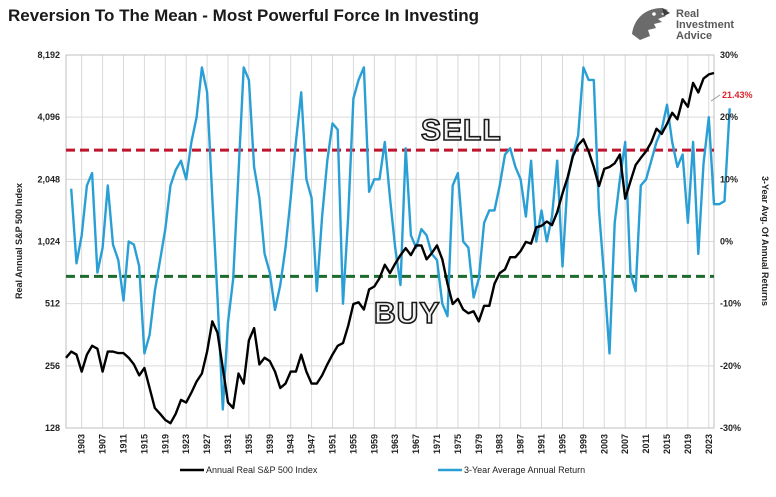 This screenshot has width=776, height=497. I want to click on y-left-tick-label: 2,048, so click(48, 179).